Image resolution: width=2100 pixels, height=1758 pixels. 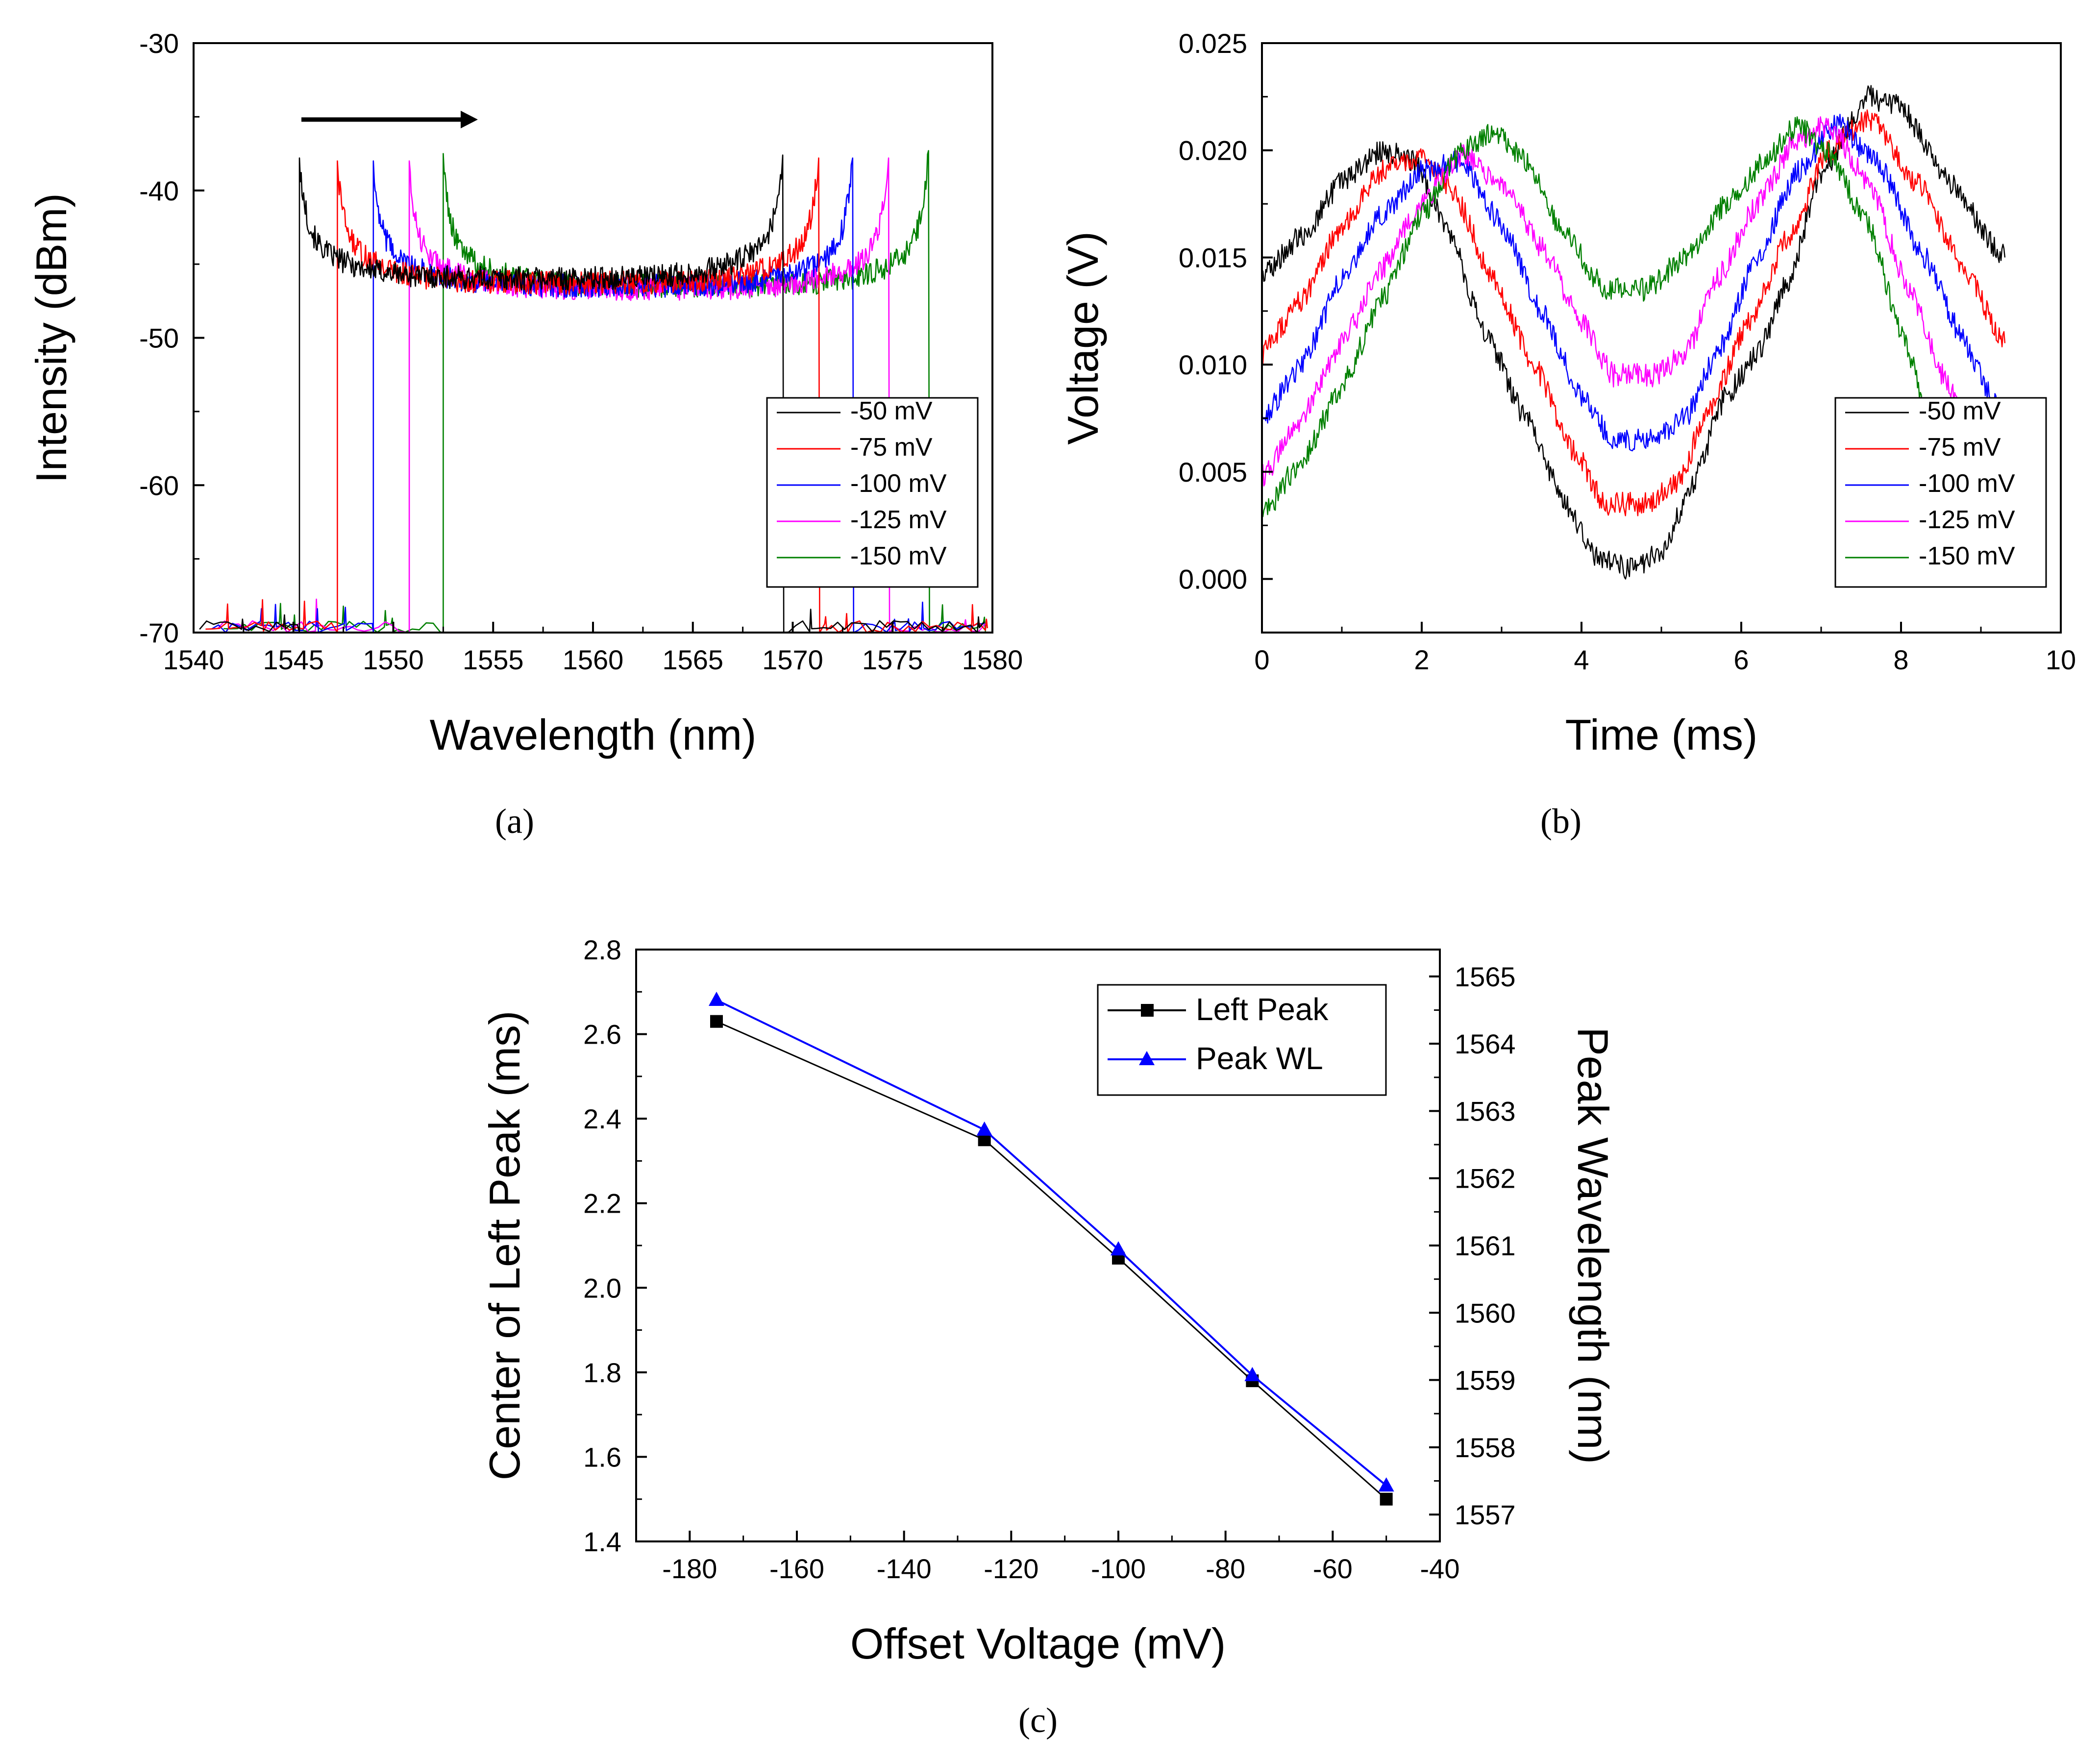 I want to click on chart-a-xtick-label: 1550, so click(x=393, y=660).